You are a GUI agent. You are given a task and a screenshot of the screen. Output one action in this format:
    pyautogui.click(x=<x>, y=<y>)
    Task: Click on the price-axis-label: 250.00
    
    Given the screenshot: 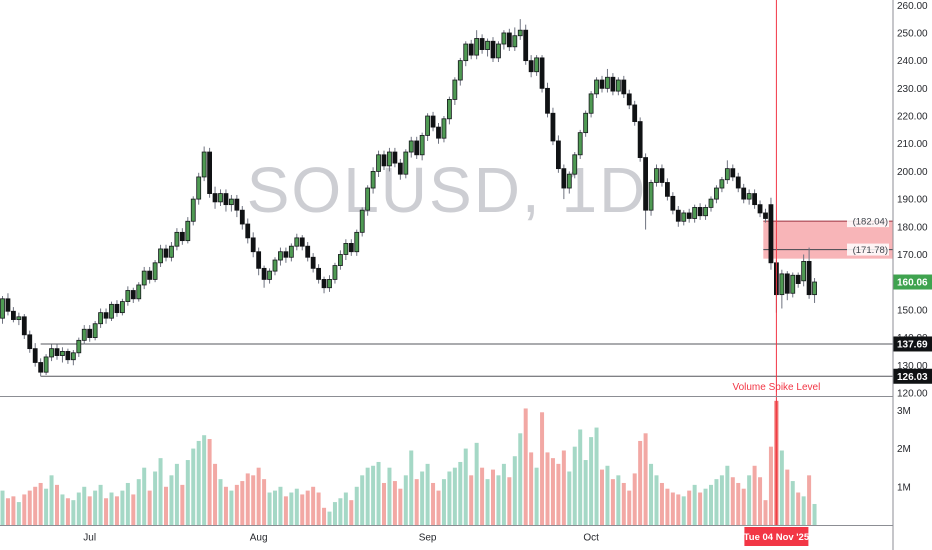 What is the action you would take?
    pyautogui.click(x=912, y=33)
    